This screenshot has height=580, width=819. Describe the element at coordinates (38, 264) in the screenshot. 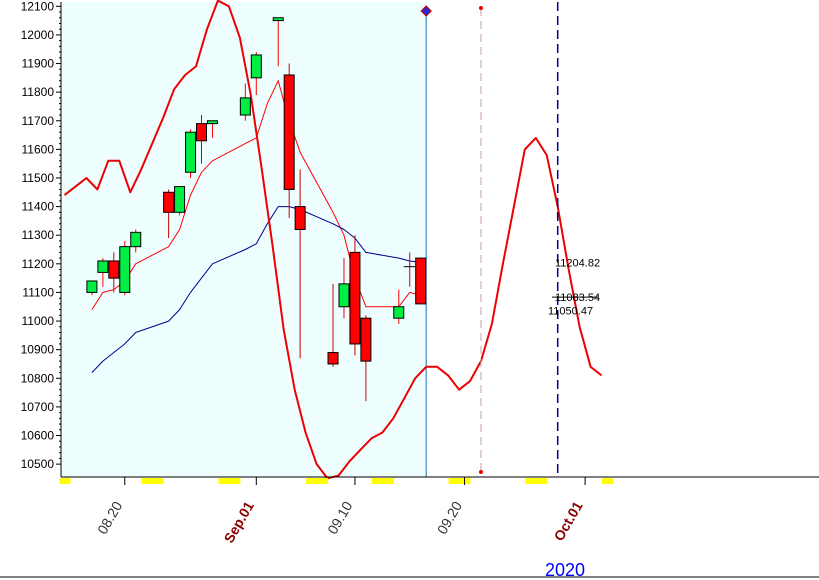

I see `y-tick-label: 11200` at that location.